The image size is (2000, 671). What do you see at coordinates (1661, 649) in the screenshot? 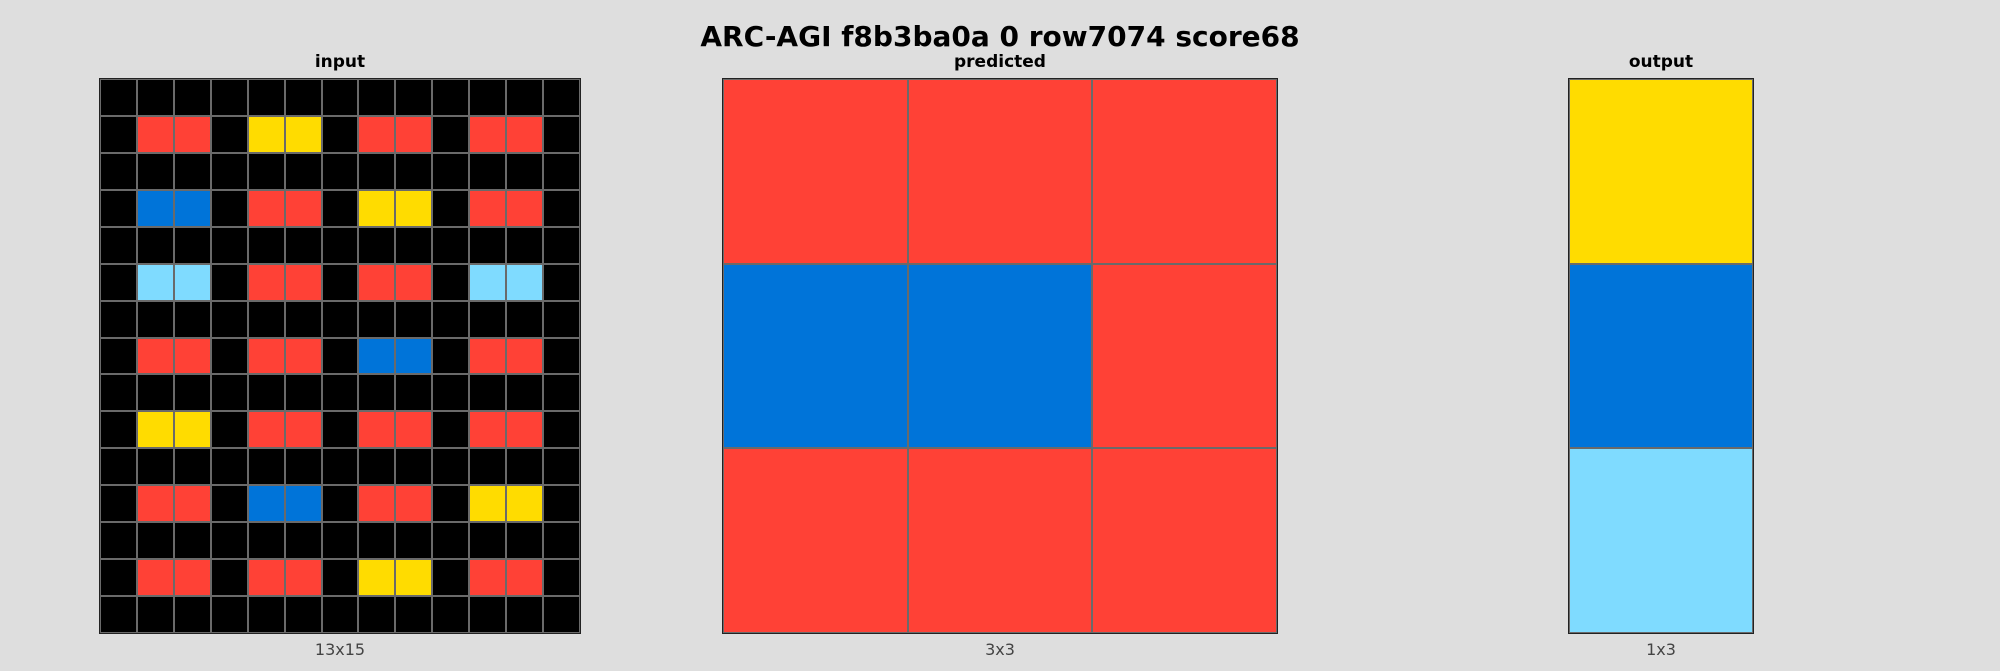
I see `output-dims: 1x3` at bounding box center [1661, 649].